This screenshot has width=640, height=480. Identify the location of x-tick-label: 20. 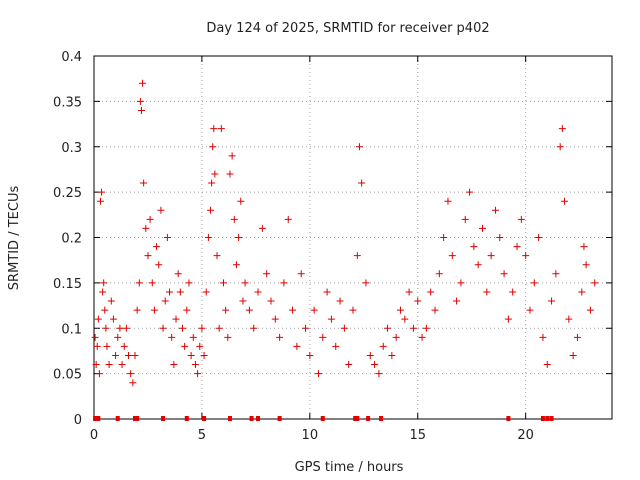
(525, 435).